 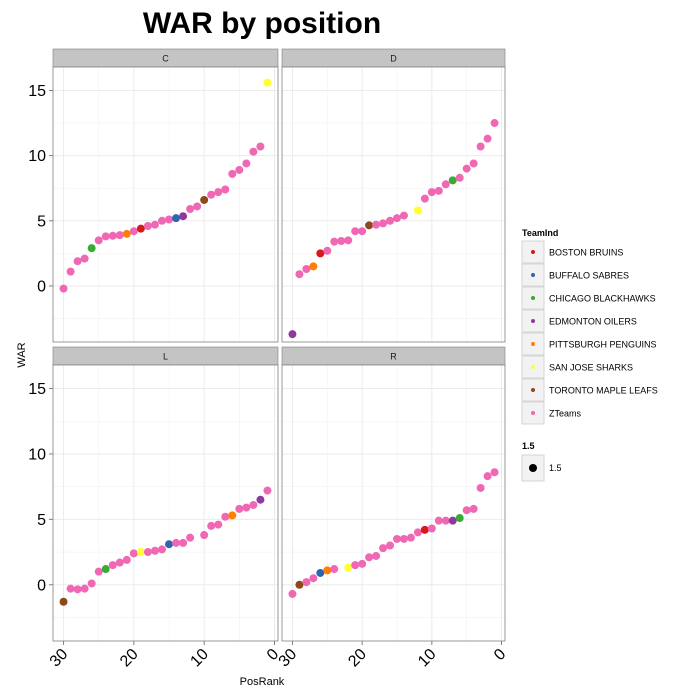 I want to click on facet-strip-label: R, so click(x=393, y=357).